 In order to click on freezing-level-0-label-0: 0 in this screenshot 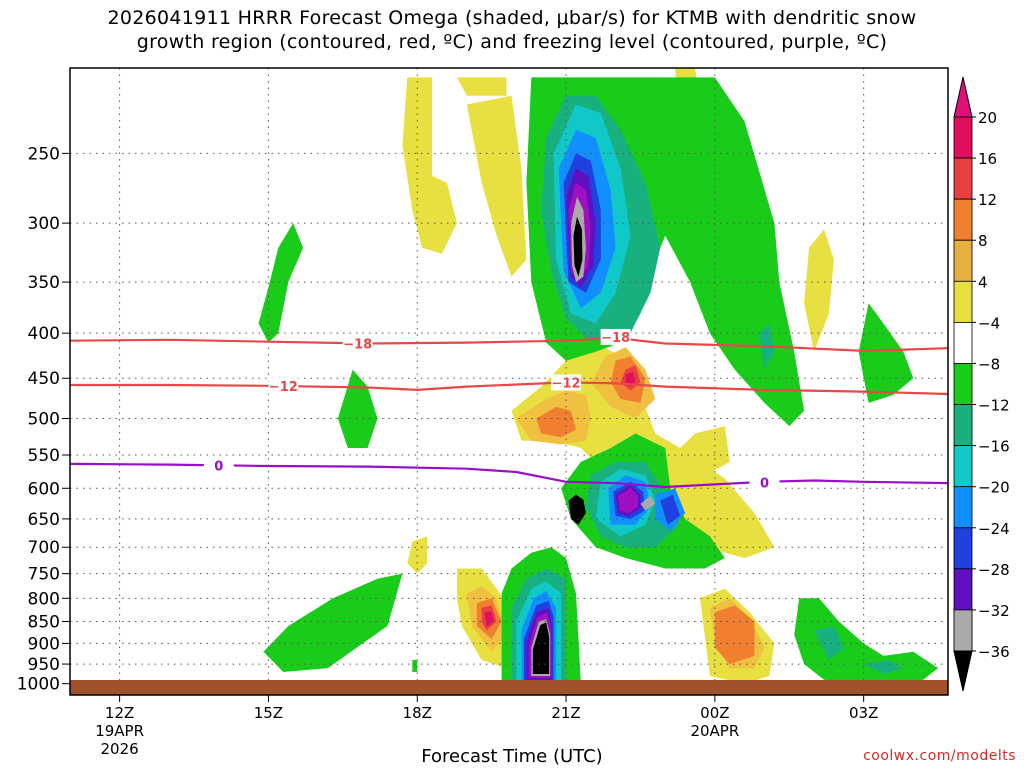, I will do `click(218, 466)`.